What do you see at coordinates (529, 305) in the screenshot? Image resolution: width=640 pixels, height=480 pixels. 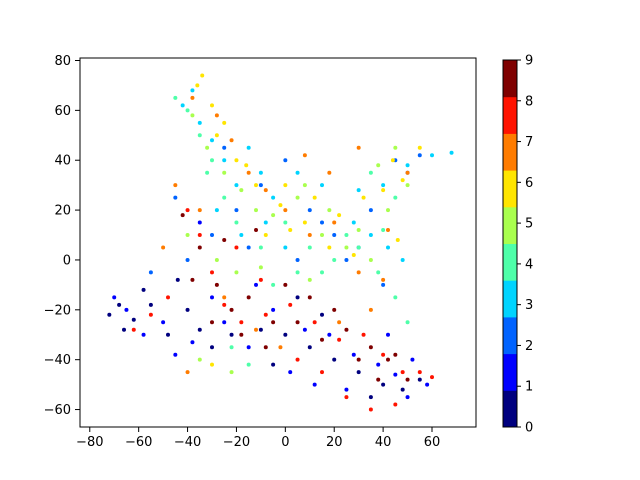 I see `colorbar-tick-label: 3` at bounding box center [529, 305].